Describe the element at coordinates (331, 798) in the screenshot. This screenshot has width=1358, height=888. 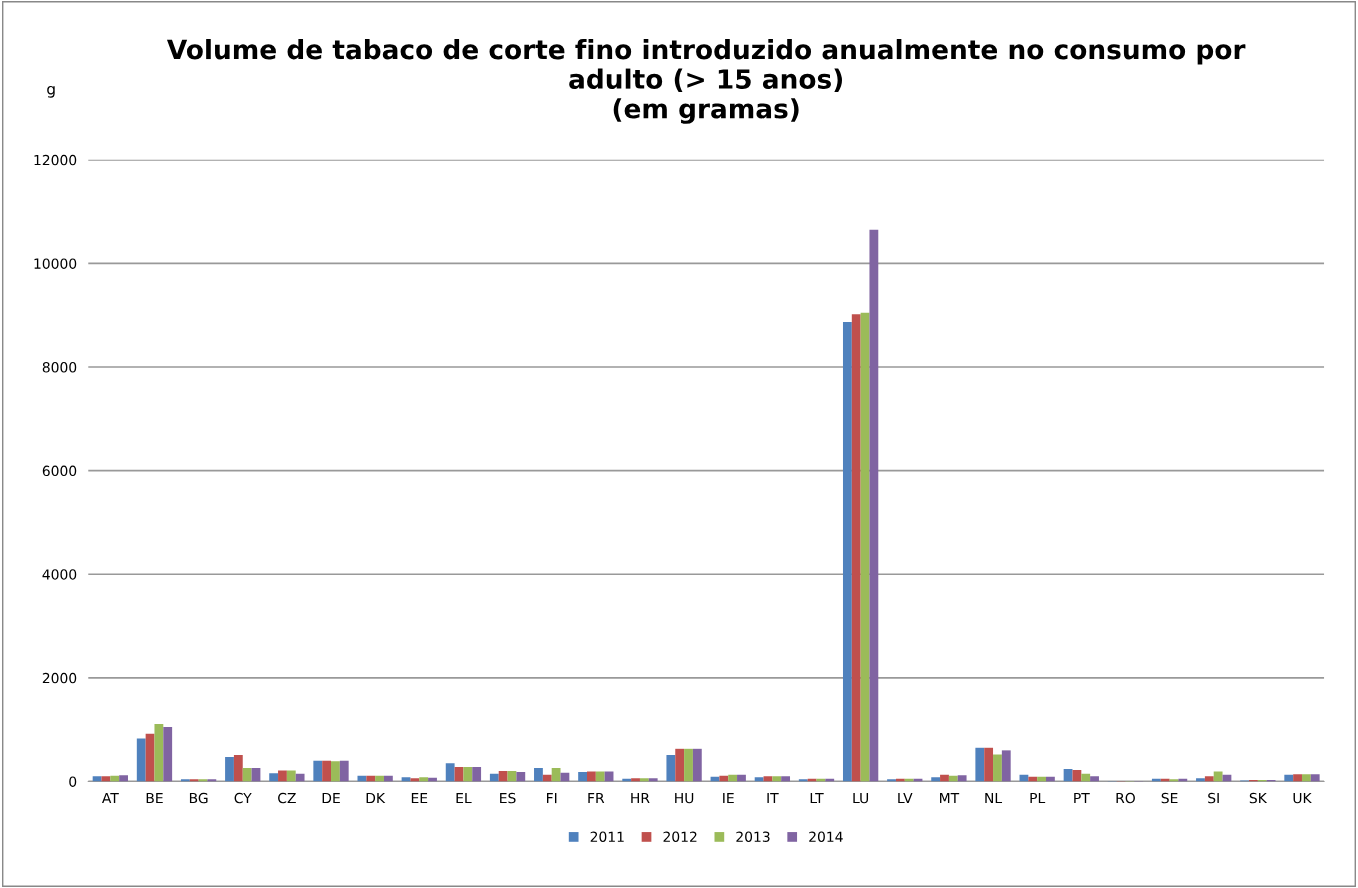
I see `x-tick-label: DE` at that location.